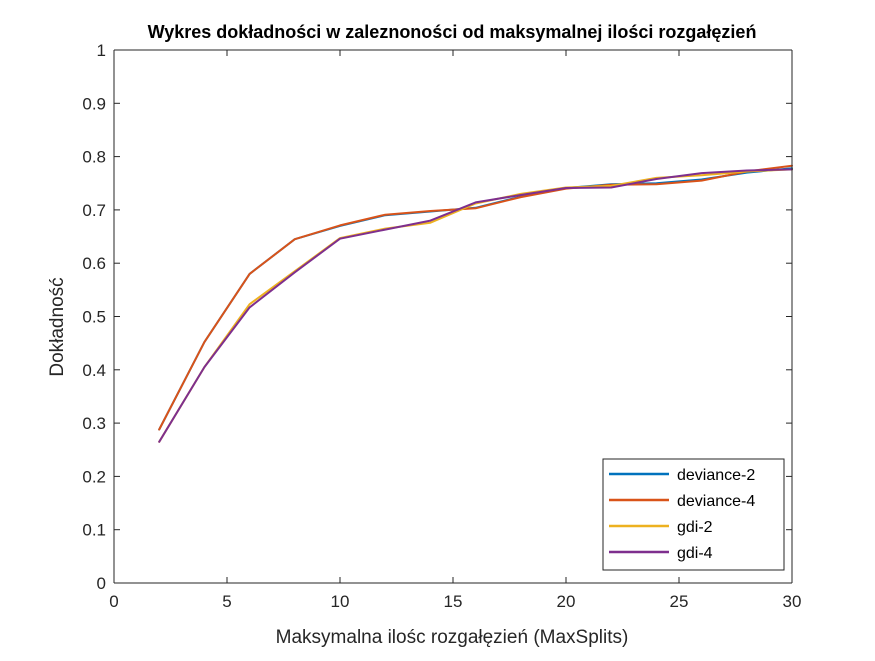 The image size is (875, 661). Describe the element at coordinates (693, 514) in the screenshot. I see `legend: deviance-2 deviance-4 gdi-2 gdi-4` at that location.